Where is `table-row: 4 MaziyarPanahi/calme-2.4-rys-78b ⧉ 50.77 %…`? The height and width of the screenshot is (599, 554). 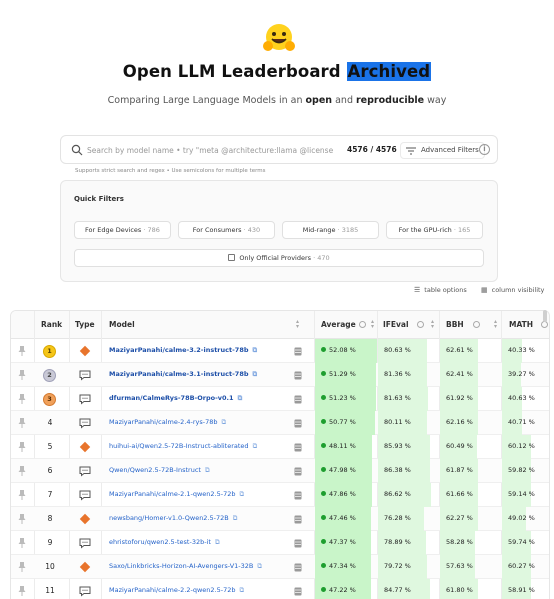 table-row: 4 MaziyarPanahi/calme-2.4-rys-78b ⧉ 50.77 %… is located at coordinates (280, 423).